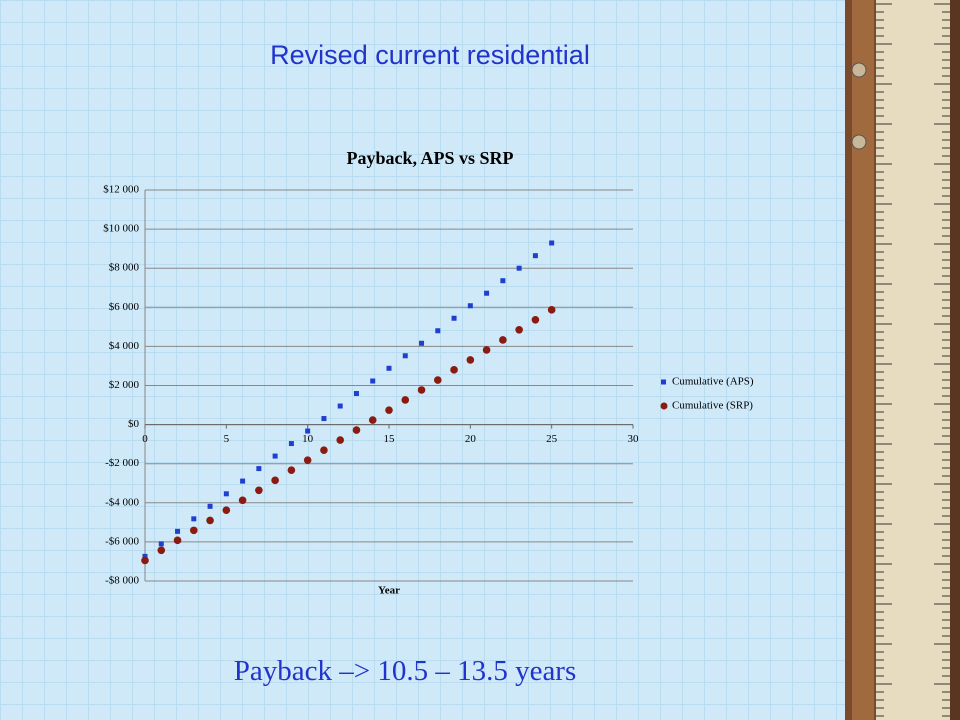  What do you see at coordinates (124, 268) in the screenshot?
I see `y-tick-label: $8 000` at bounding box center [124, 268].